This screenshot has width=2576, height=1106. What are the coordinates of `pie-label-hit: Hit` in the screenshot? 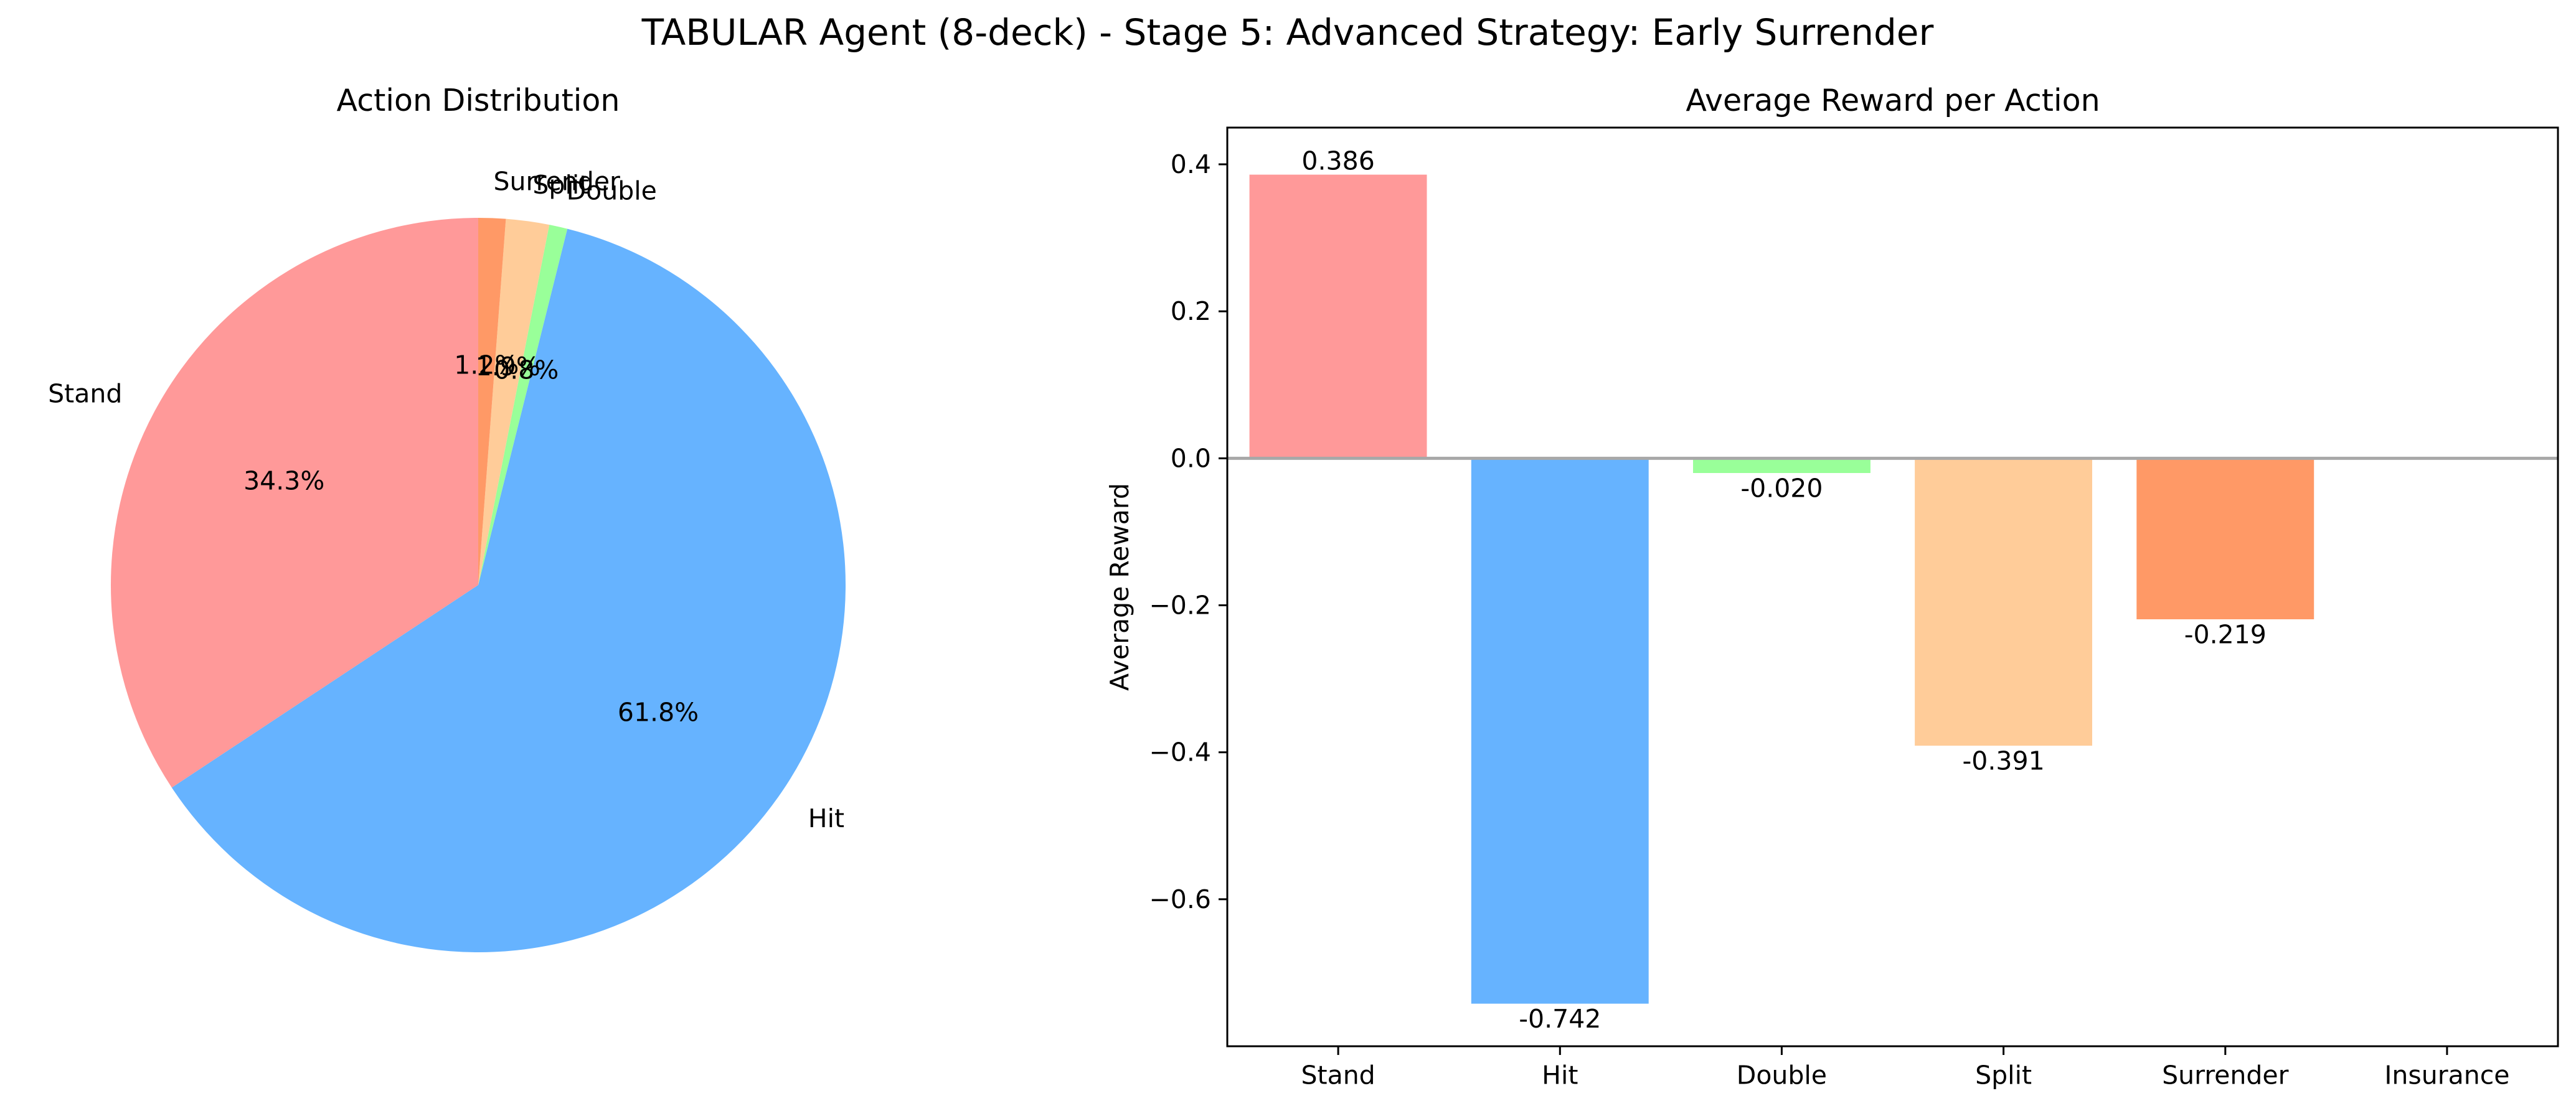 It's located at (826, 819).